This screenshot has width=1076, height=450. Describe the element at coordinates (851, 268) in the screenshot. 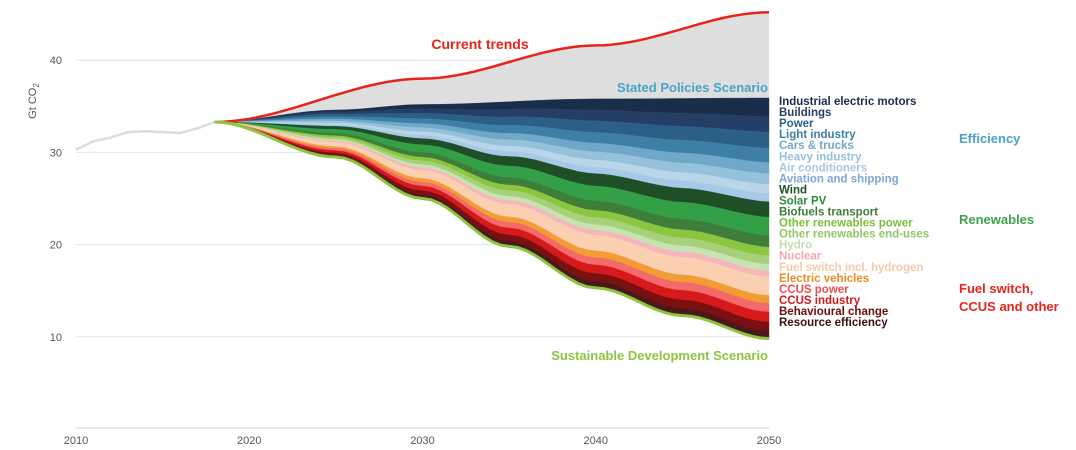

I see `series-label: Fuel switch incl. hydrogen` at that location.